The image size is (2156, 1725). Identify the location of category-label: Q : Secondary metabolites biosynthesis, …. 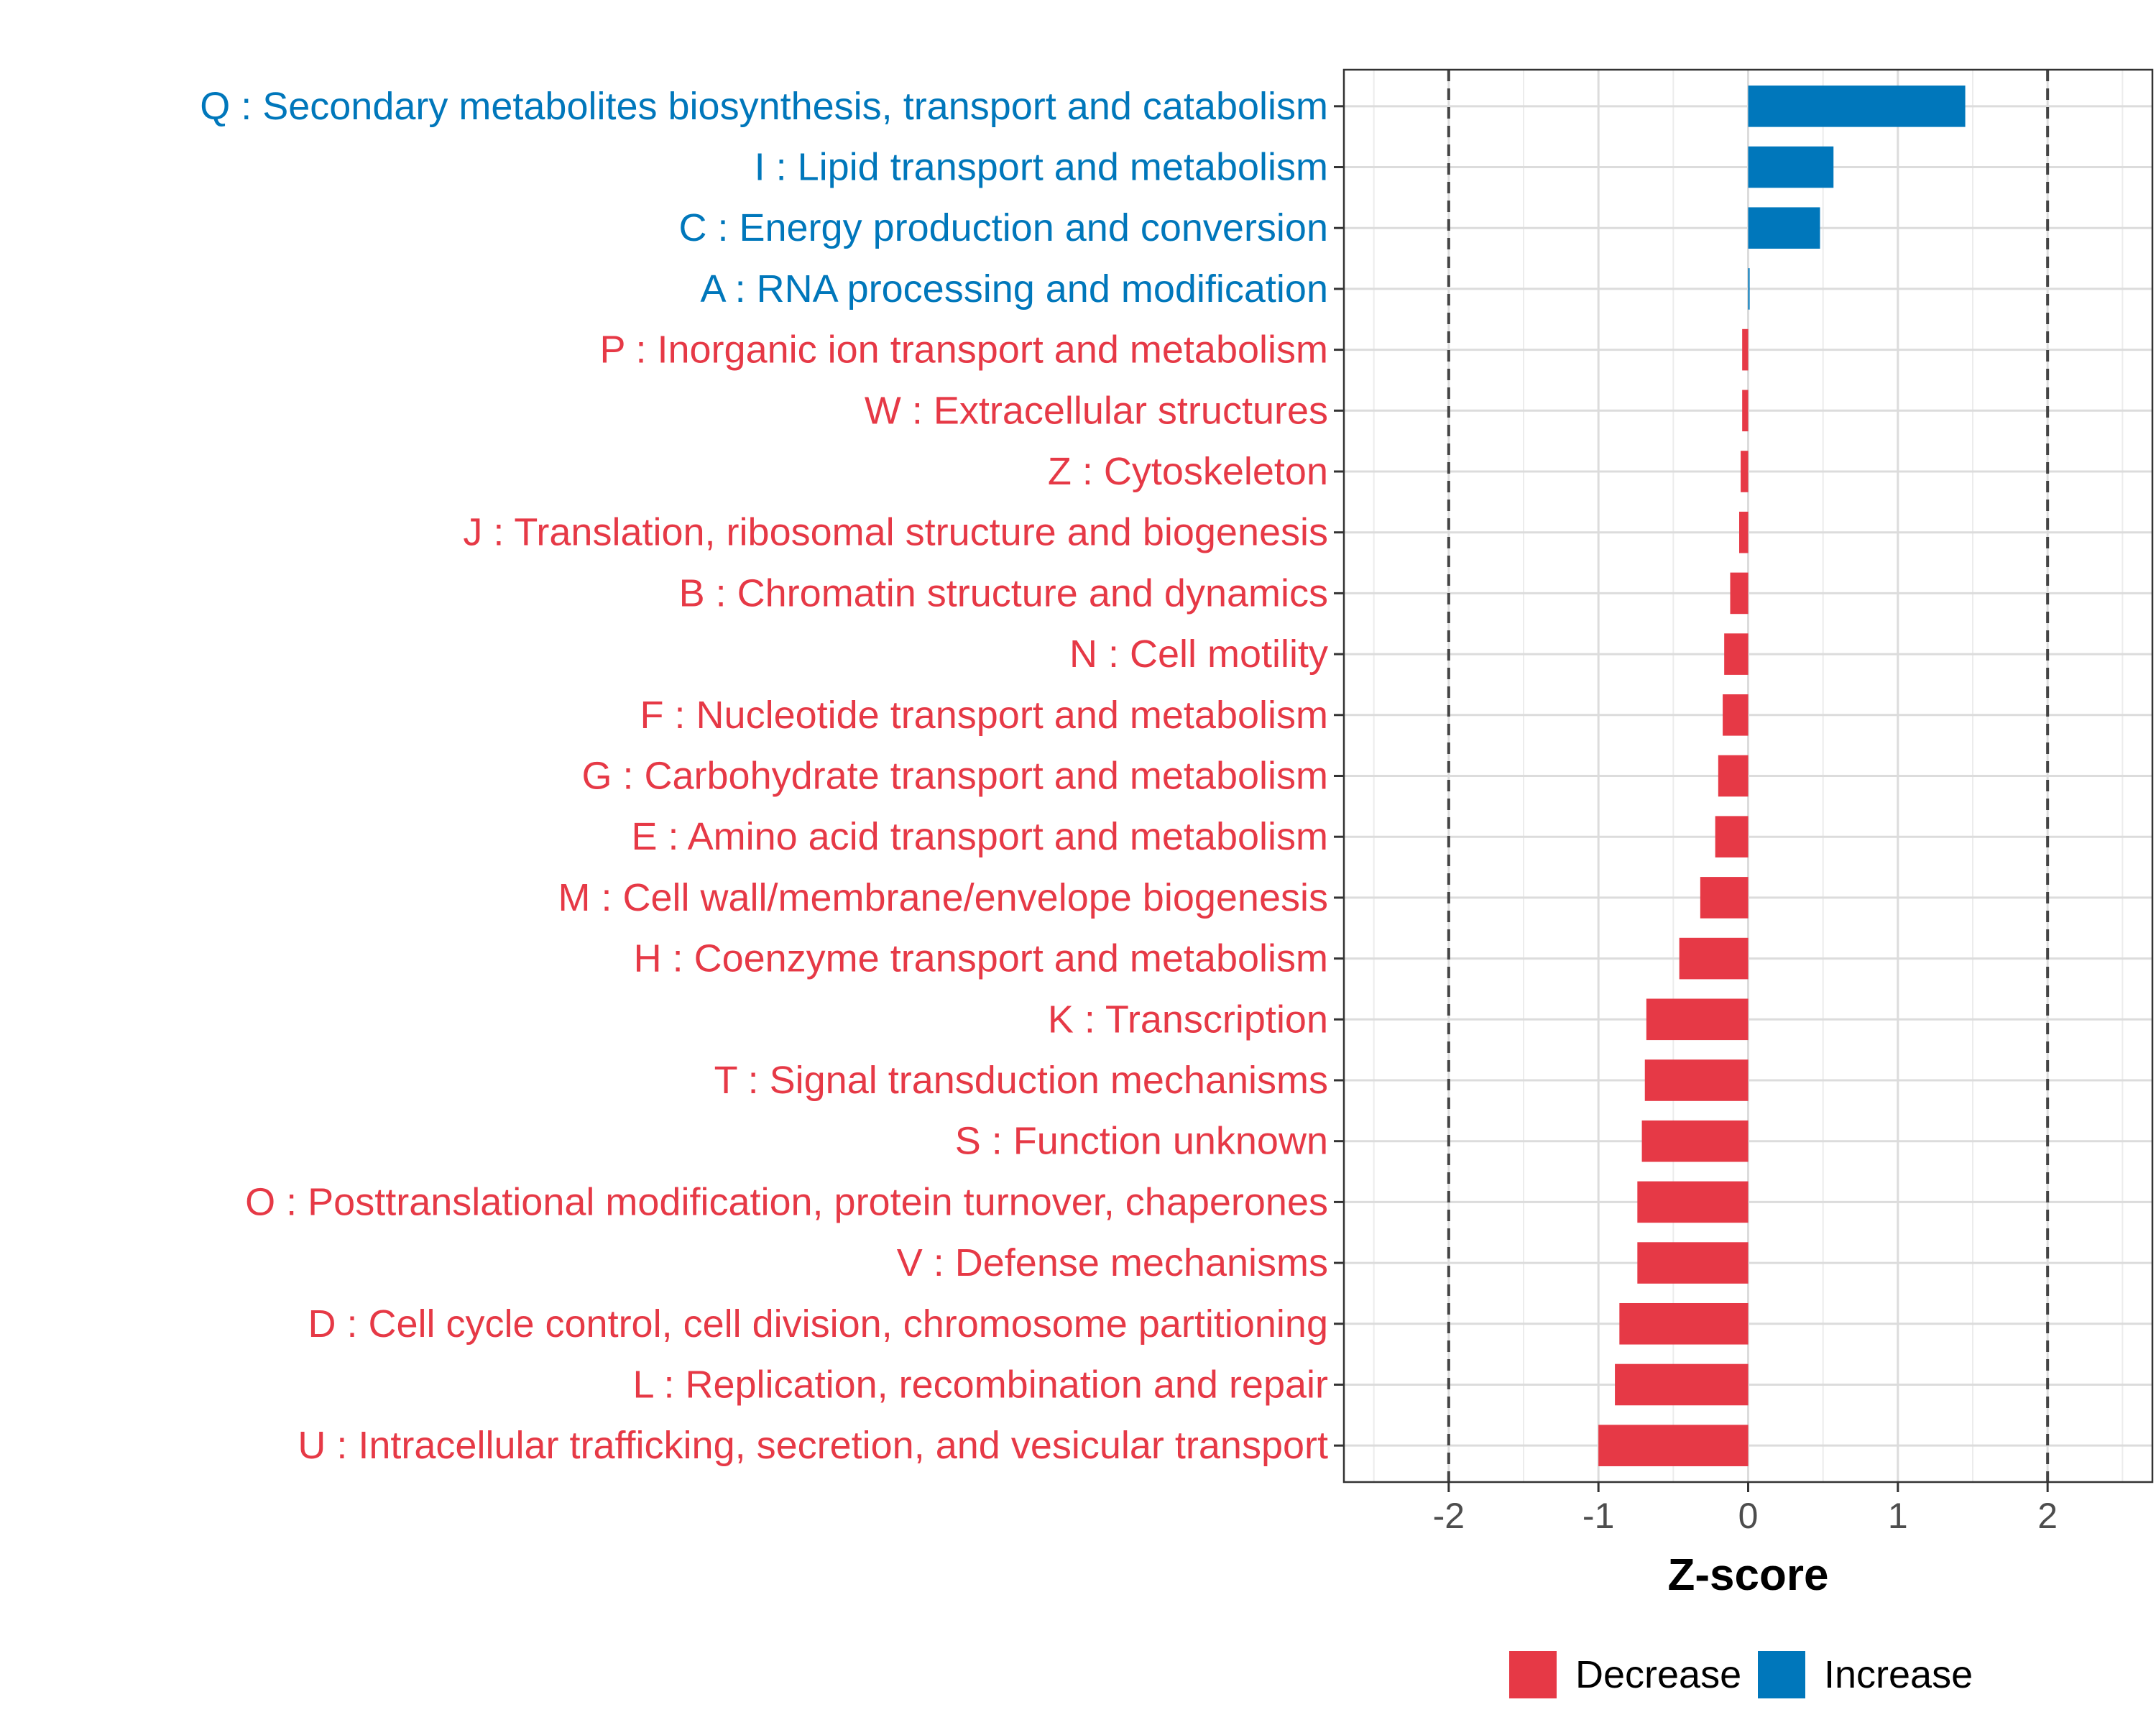
(764, 106).